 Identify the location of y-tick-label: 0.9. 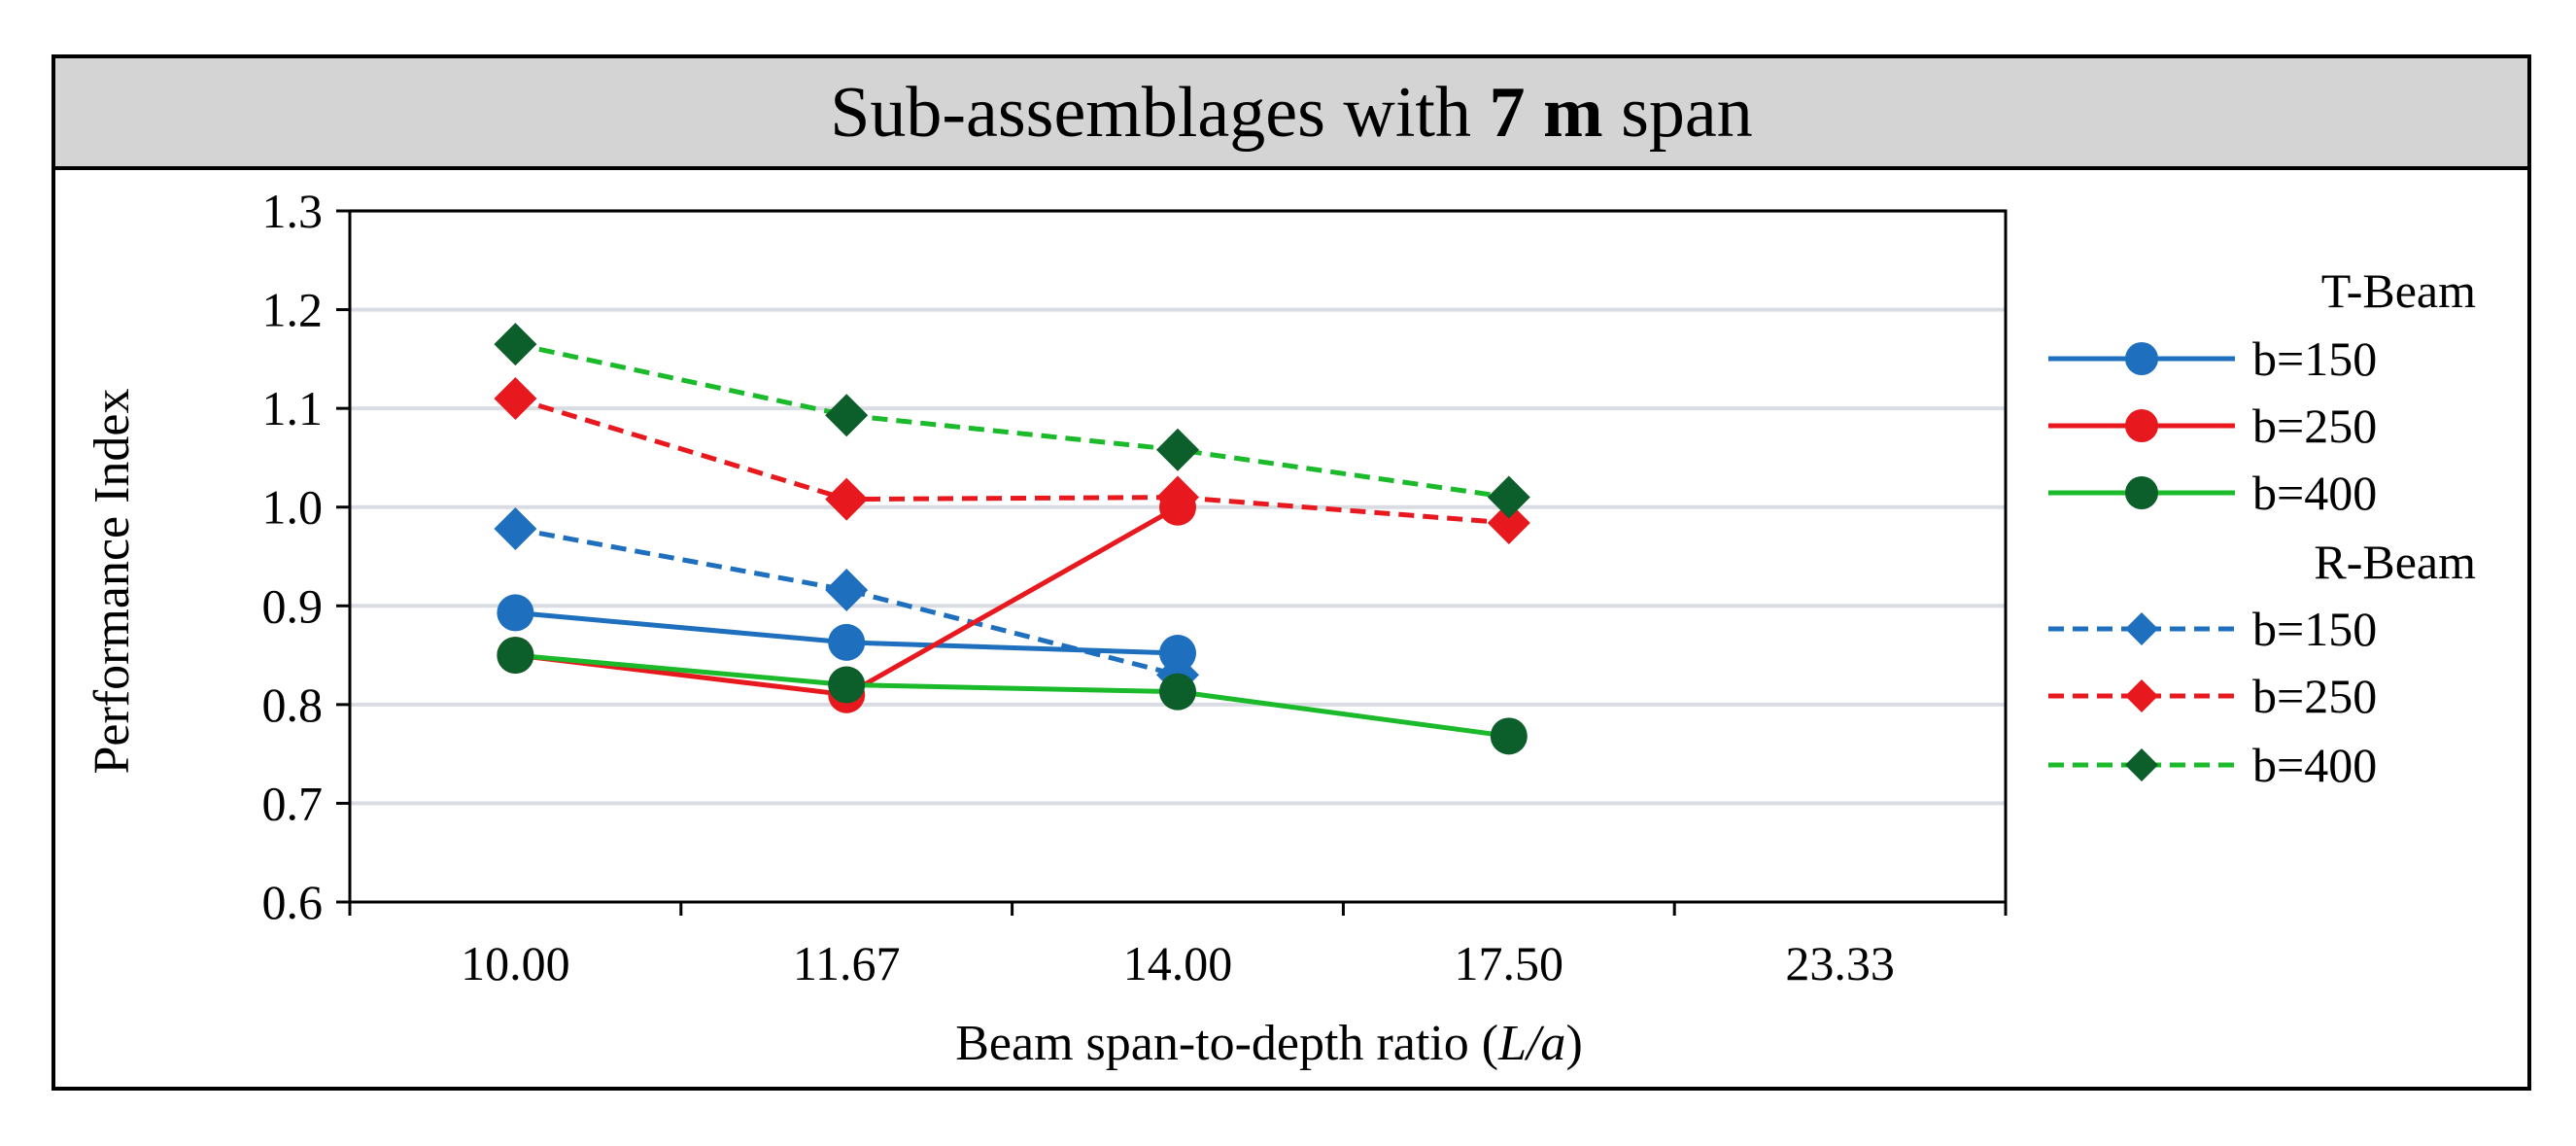
(293, 606).